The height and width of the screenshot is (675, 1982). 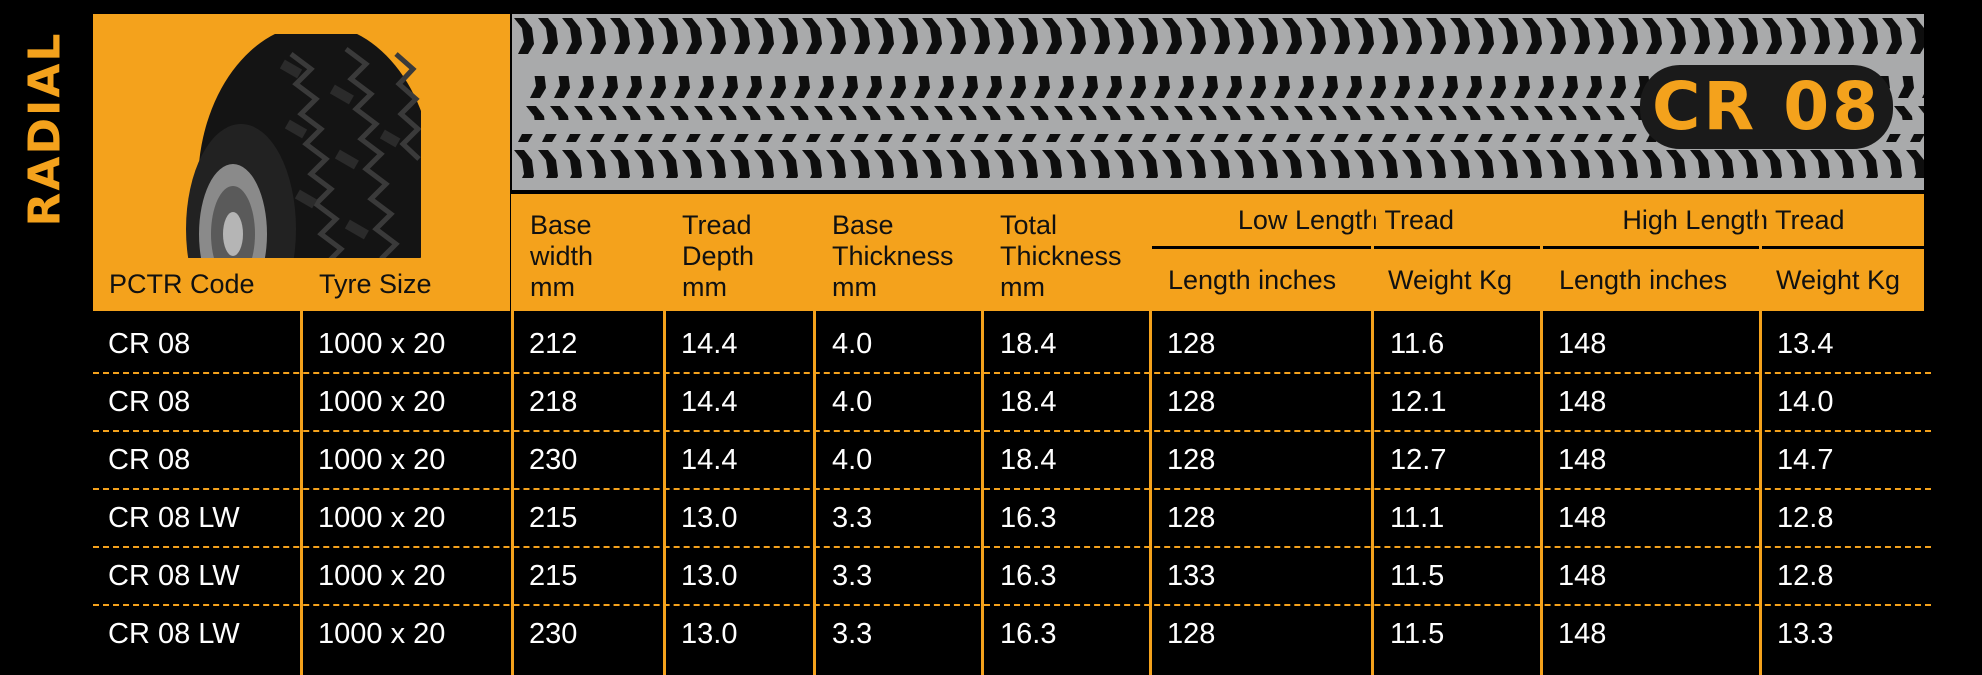 I want to click on model-badge: CR 08, so click(x=1766, y=107).